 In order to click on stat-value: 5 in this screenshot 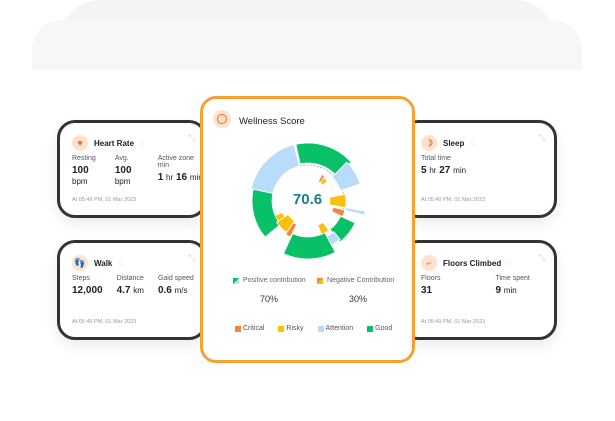, I will do `click(424, 170)`.